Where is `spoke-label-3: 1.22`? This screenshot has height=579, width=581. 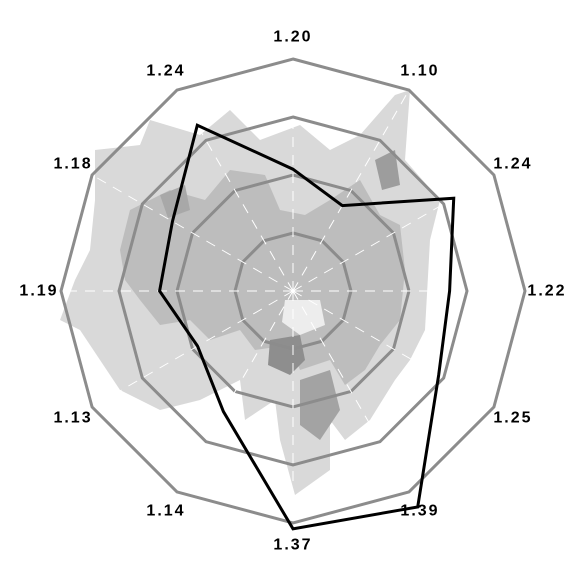 spoke-label-3: 1.22 is located at coordinates (546, 291).